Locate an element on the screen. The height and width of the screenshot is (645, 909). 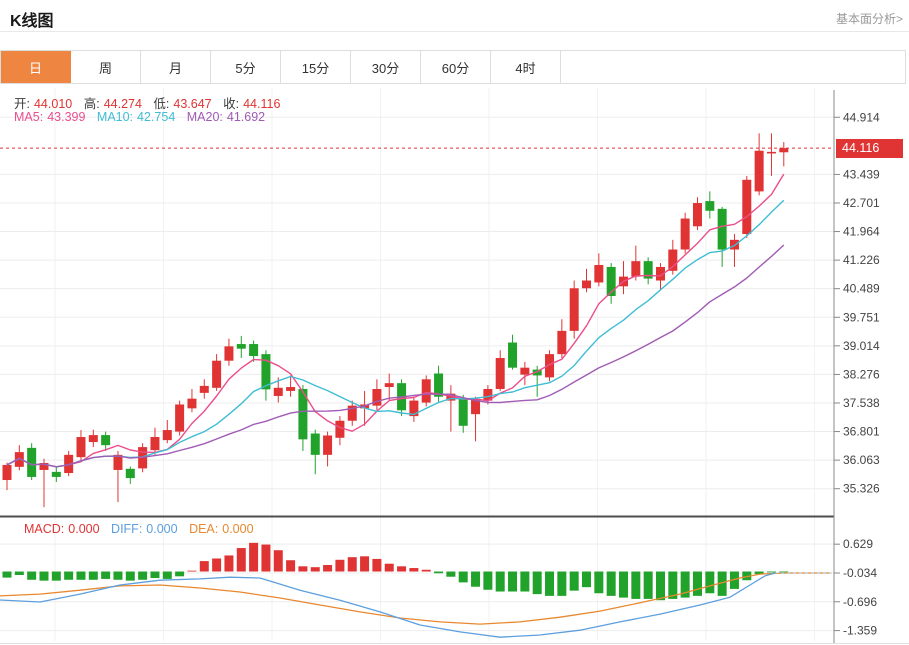
tab-15min: 15分 is located at coordinates (316, 67).